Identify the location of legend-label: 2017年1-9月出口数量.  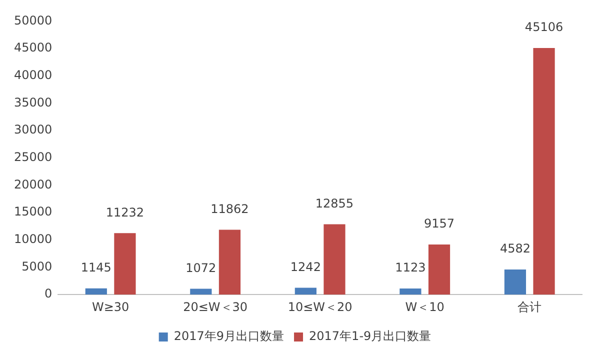
(370, 336).